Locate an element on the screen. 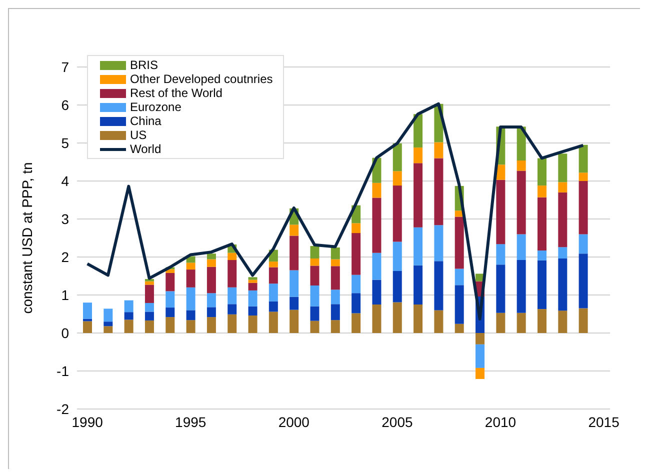 This screenshot has height=476, width=647. y-tick-label: 4 is located at coordinates (65, 180).